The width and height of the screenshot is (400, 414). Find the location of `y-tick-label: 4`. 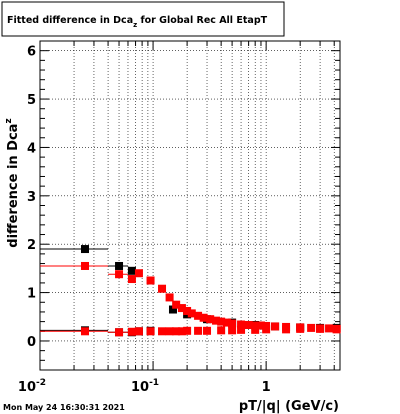

y-tick-label: 4 is located at coordinates (31, 148).